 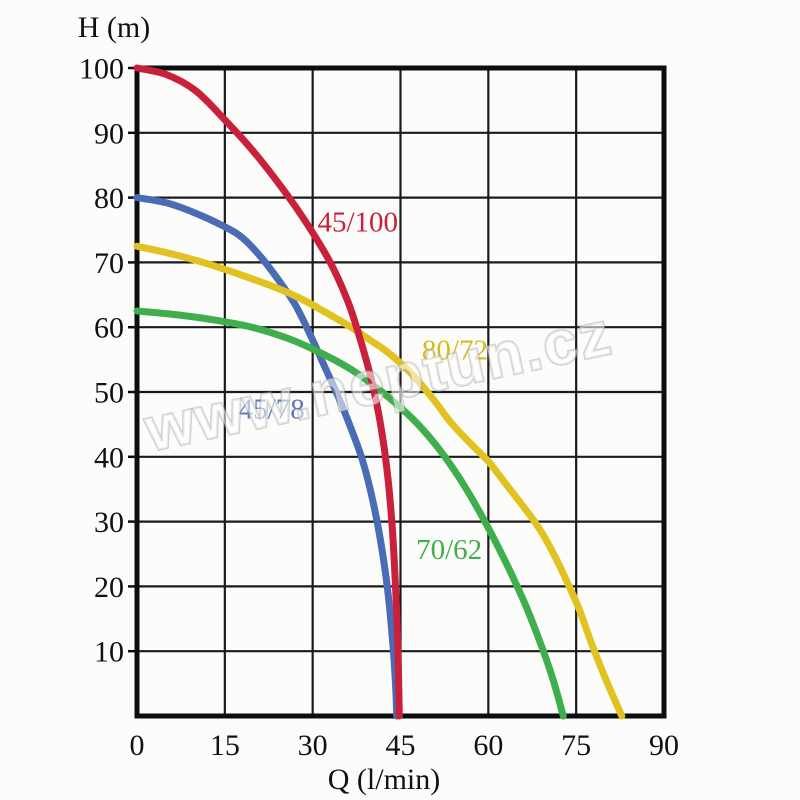 I want to click on curve-label-45-78: 45/78, so click(x=272, y=409).